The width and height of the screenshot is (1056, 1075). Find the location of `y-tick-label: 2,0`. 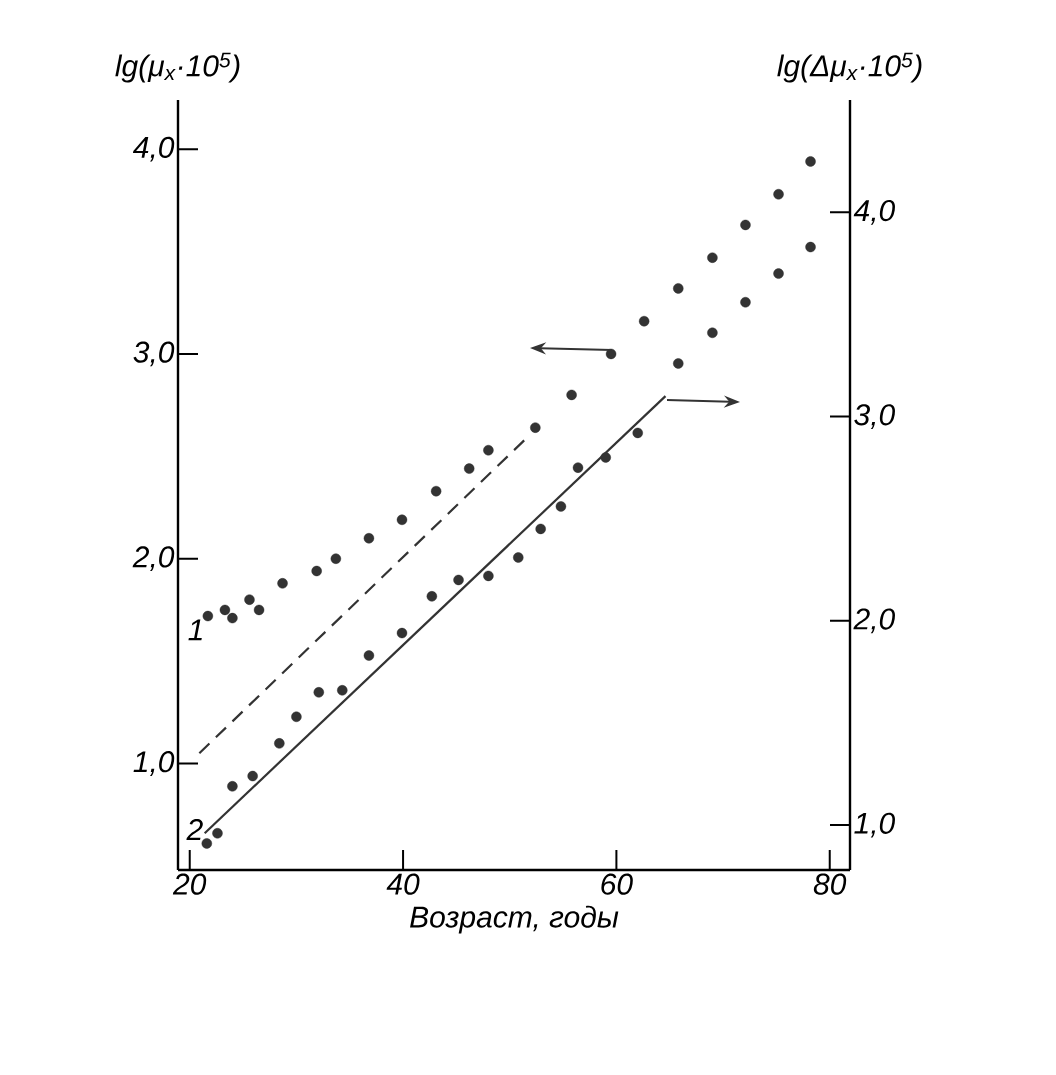

y-tick-label: 2,0 is located at coordinates (153, 559).